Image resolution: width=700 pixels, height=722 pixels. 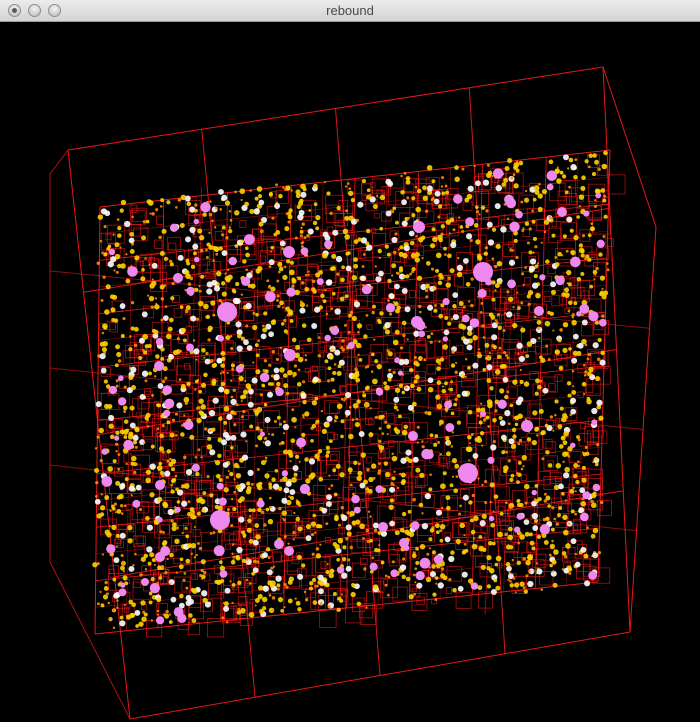 What do you see at coordinates (34, 10) in the screenshot?
I see `minimize-button` at bounding box center [34, 10].